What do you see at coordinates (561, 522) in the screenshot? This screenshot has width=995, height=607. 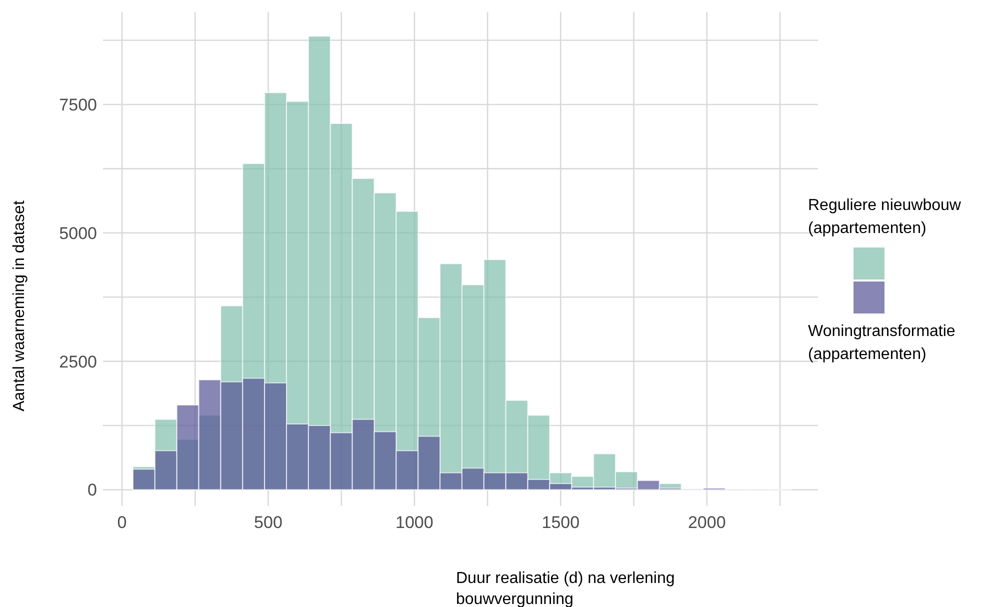 I see `x-tick-label: 1500` at bounding box center [561, 522].